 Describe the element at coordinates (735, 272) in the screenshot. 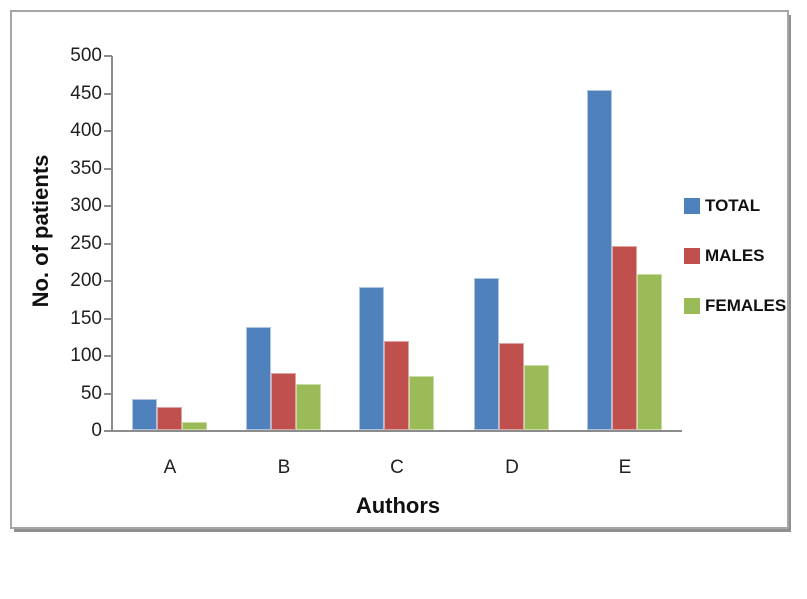

I see `legend: TOTAL MALES FEMALES` at that location.